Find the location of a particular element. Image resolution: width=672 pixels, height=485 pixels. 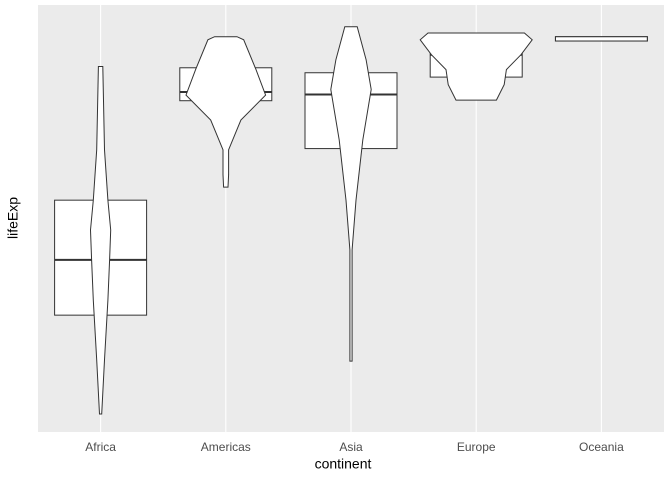

x-tick-label: Americas is located at coordinates (226, 447).